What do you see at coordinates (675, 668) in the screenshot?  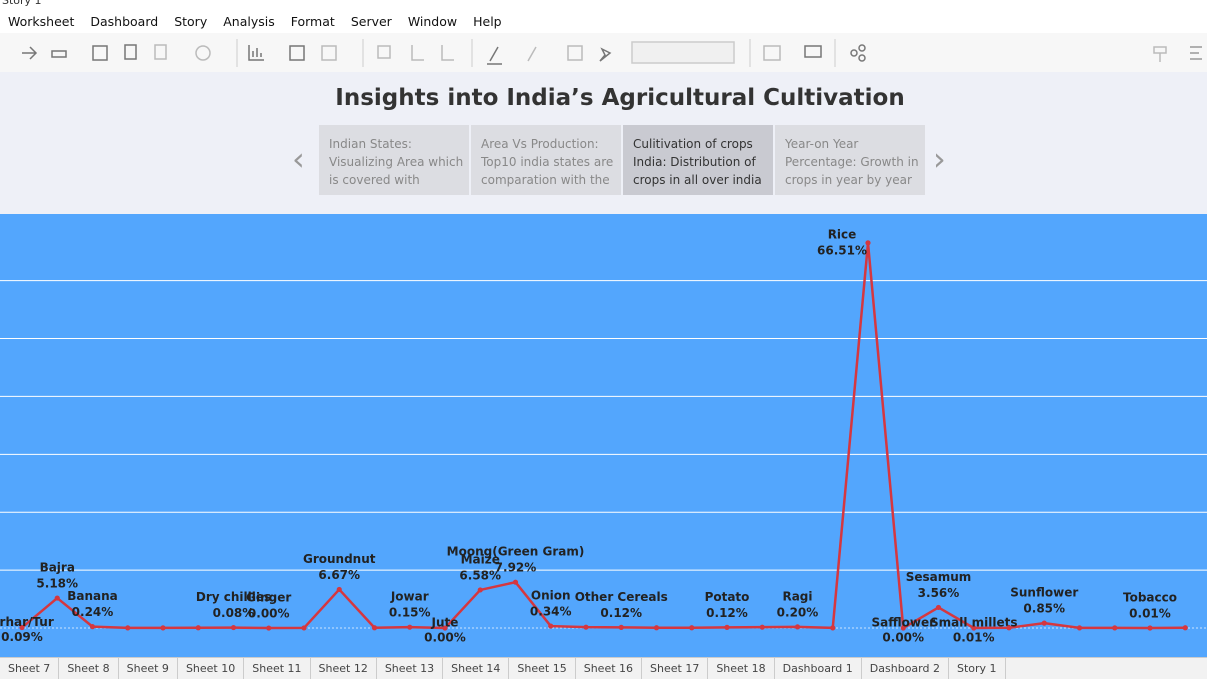 I see `sheet-tab: Sheet 17` at bounding box center [675, 668].